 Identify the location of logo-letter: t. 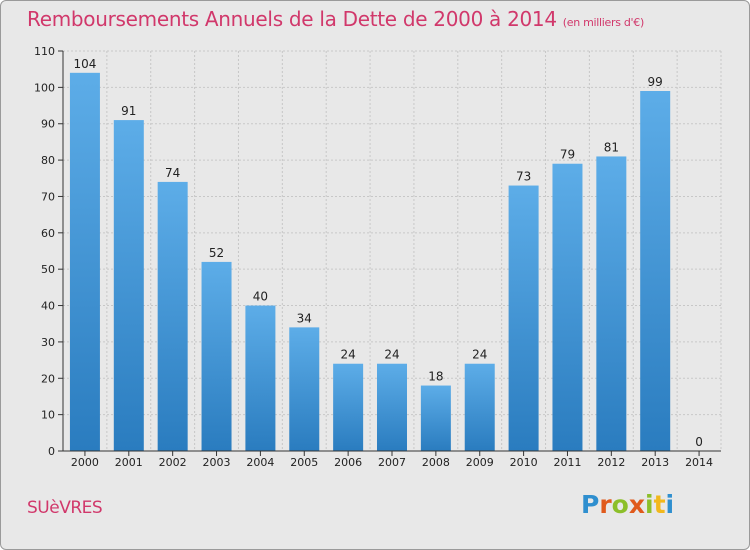
(659, 504).